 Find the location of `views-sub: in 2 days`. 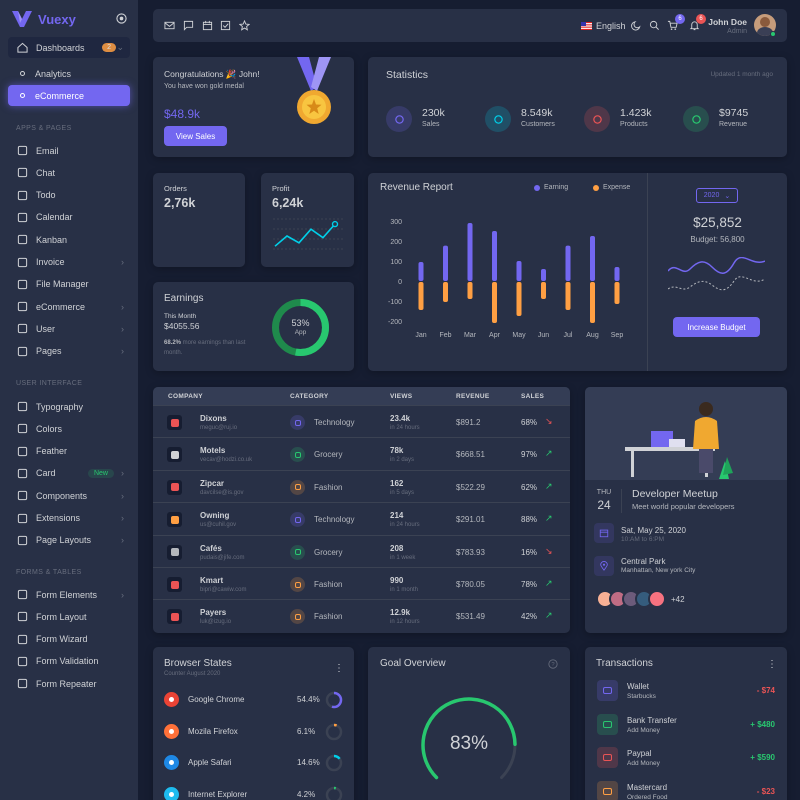

views-sub: in 2 days is located at coordinates (402, 460).